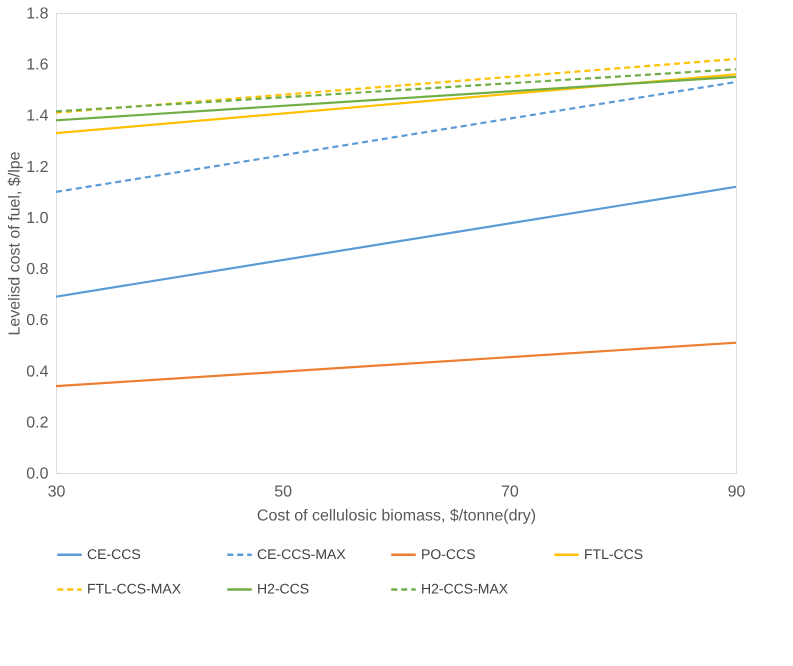  I want to click on y-tick-label: 1.4, so click(37, 116).